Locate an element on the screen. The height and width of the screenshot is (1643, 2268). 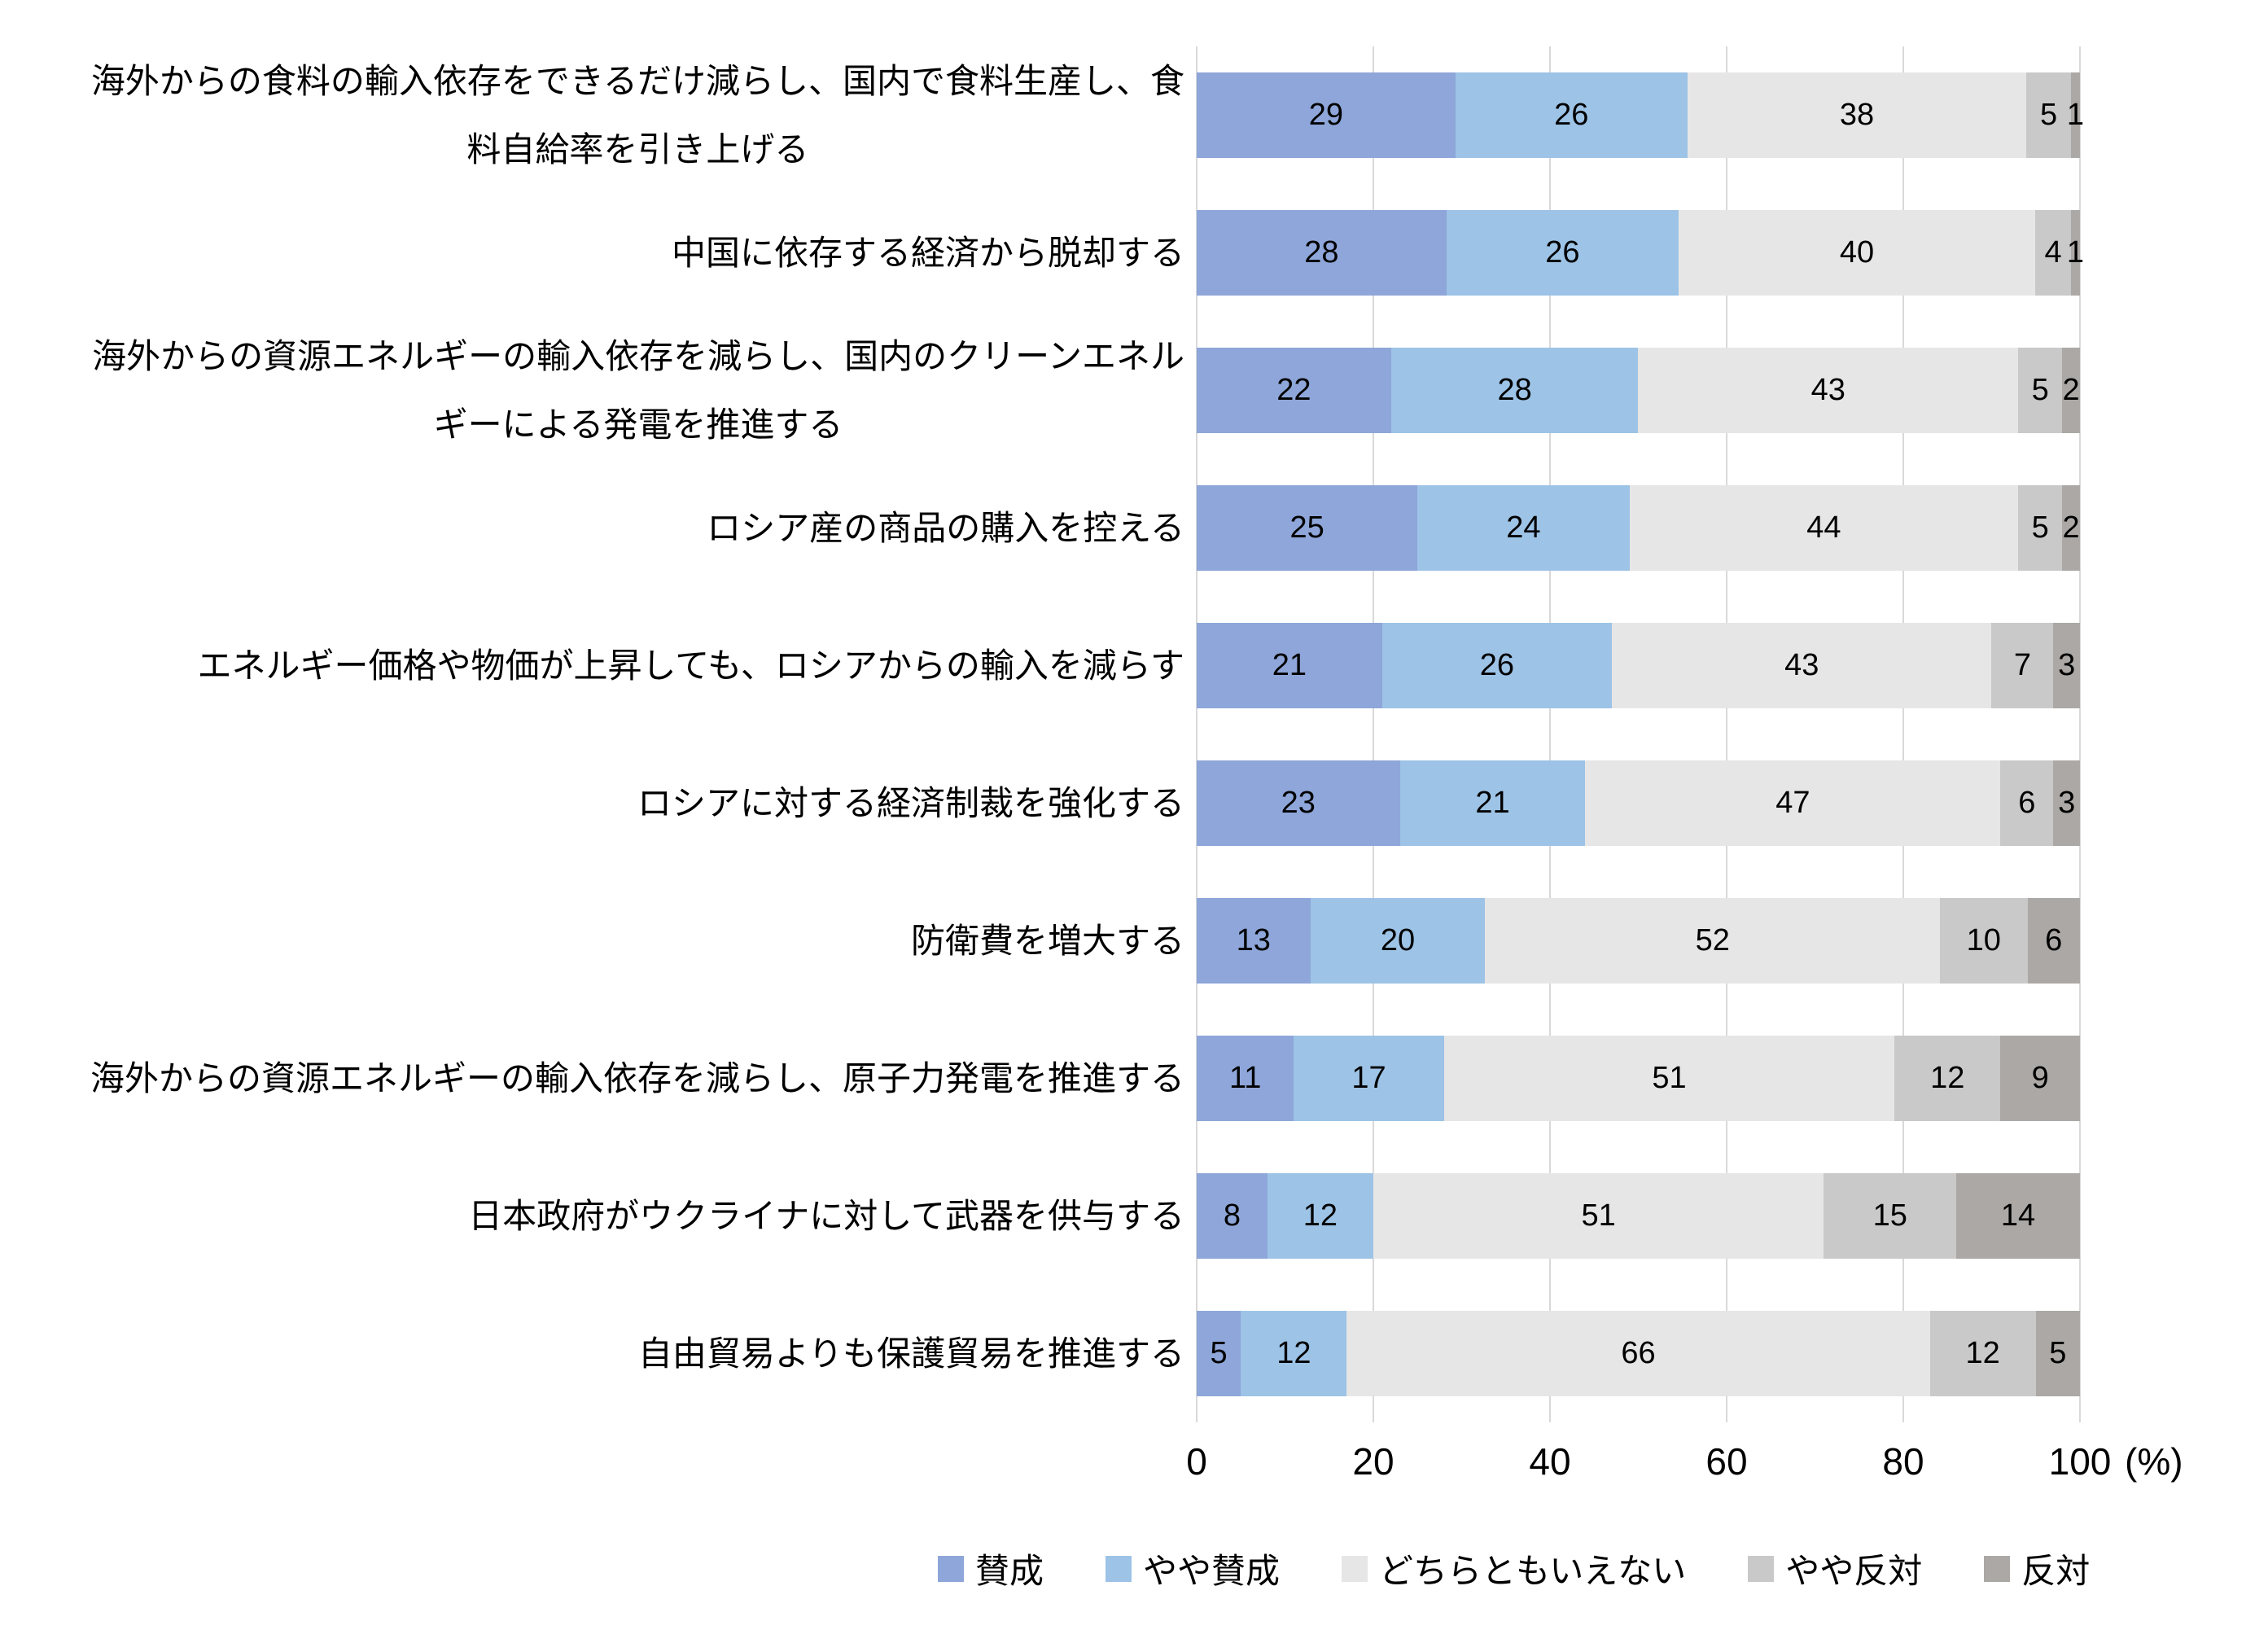
stacked-bar: 21 26 43 7 3 is located at coordinates (1638, 665).